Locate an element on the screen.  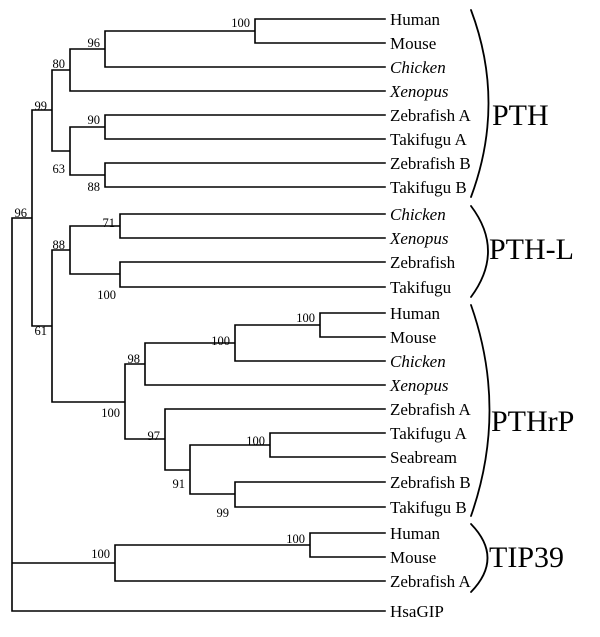
leaf-label: Zebrafish is located at coordinates (423, 262).